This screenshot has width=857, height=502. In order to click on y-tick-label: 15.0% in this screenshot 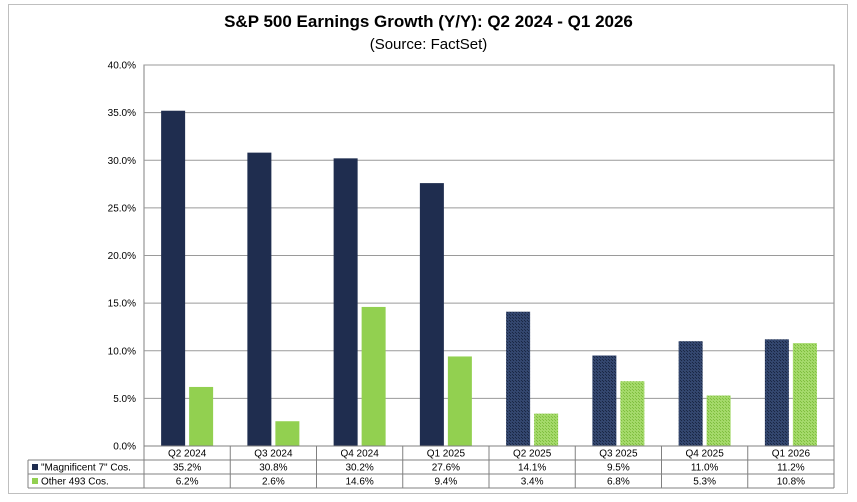, I will do `click(122, 304)`.